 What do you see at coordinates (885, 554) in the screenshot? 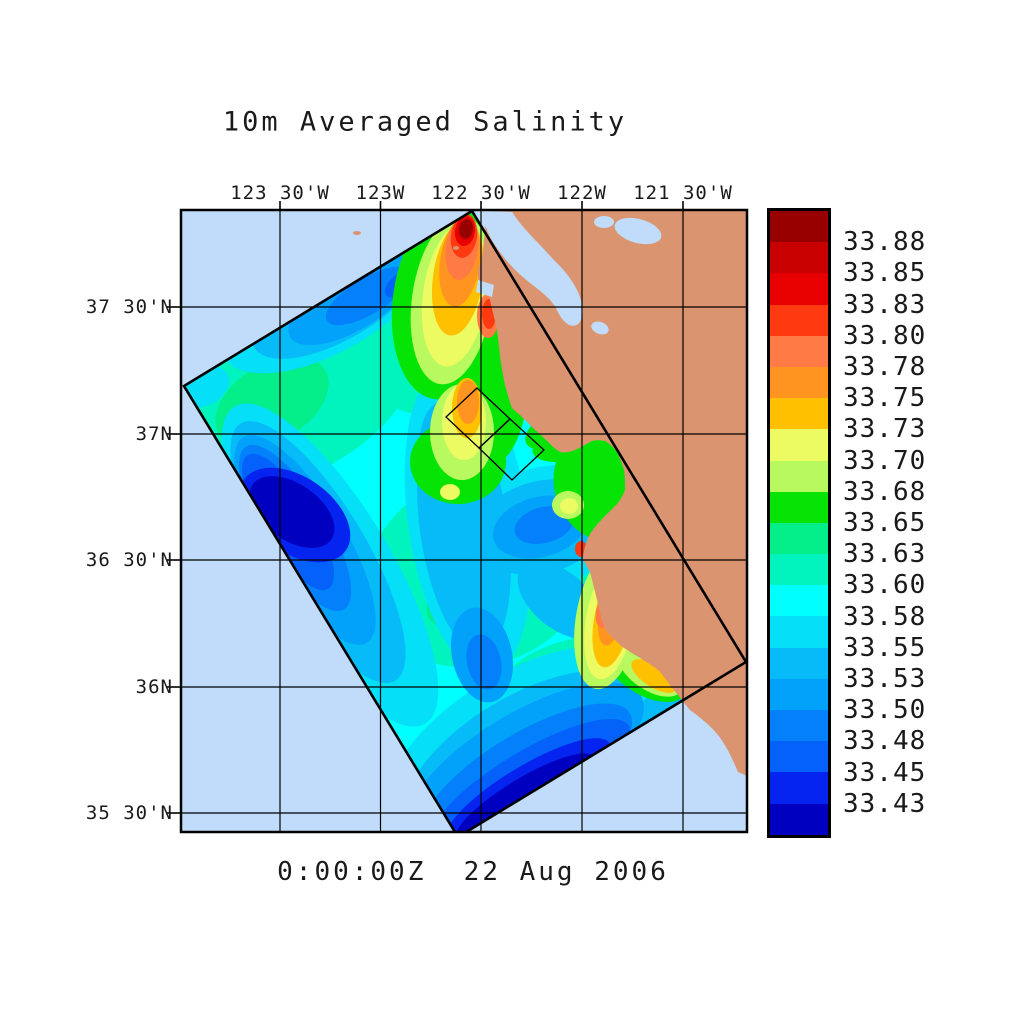
I see `colorbar-tick-label: 33.63` at bounding box center [885, 554].